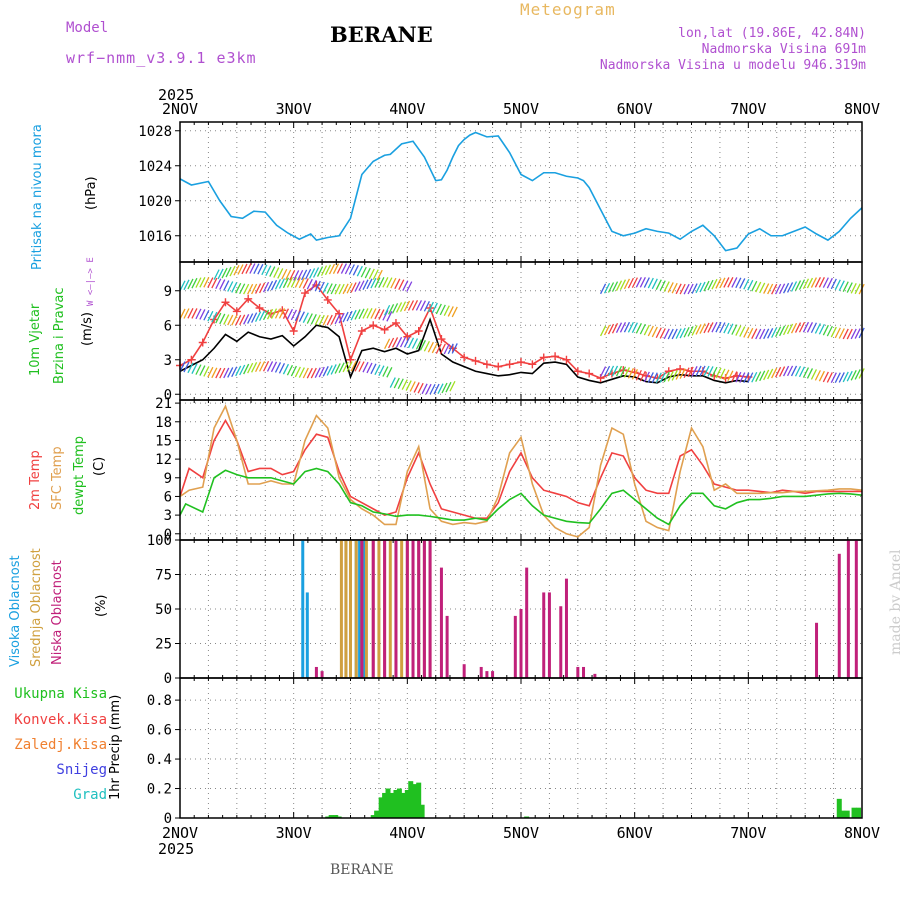 The height and width of the screenshot is (900, 900). I want to click on x-label-top: 2NOV, so click(180, 109).